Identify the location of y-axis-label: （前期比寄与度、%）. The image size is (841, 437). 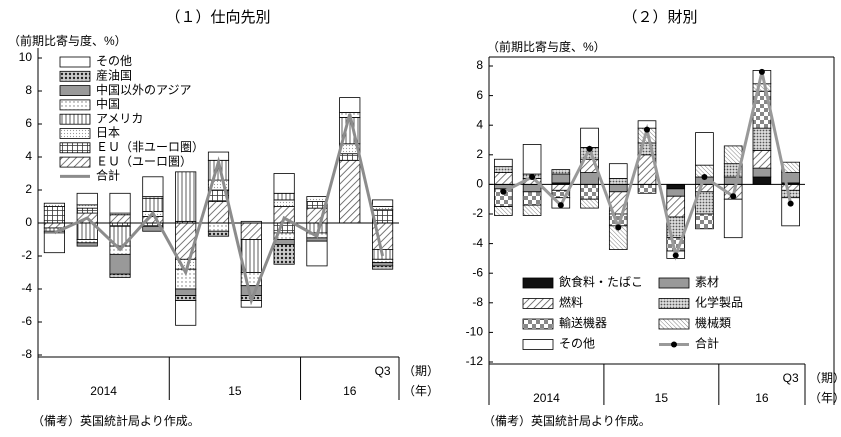
(67, 40).